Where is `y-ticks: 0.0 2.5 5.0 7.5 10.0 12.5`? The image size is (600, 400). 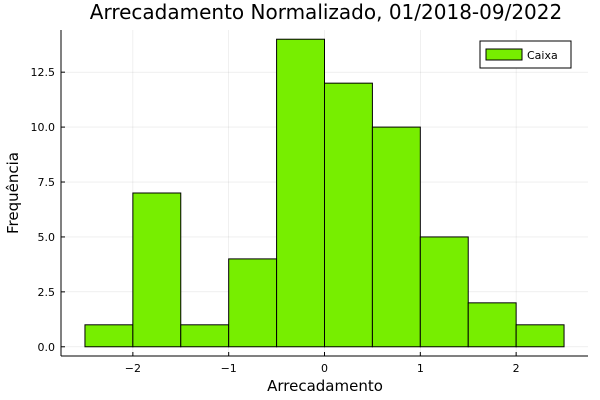 y-ticks: 0.0 2.5 5.0 7.5 10.0 12.5 is located at coordinates (48, 210).